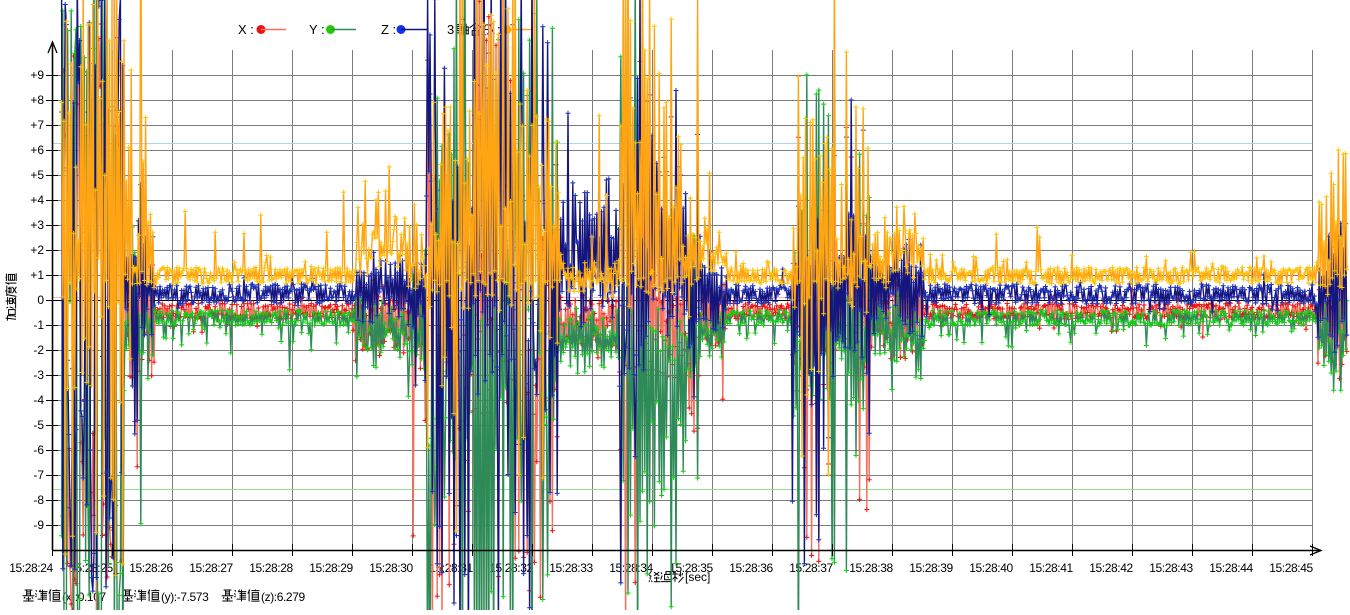 The width and height of the screenshot is (1350, 615). Describe the element at coordinates (246, 29) in the screenshot. I see `svg-text: X :` at that location.